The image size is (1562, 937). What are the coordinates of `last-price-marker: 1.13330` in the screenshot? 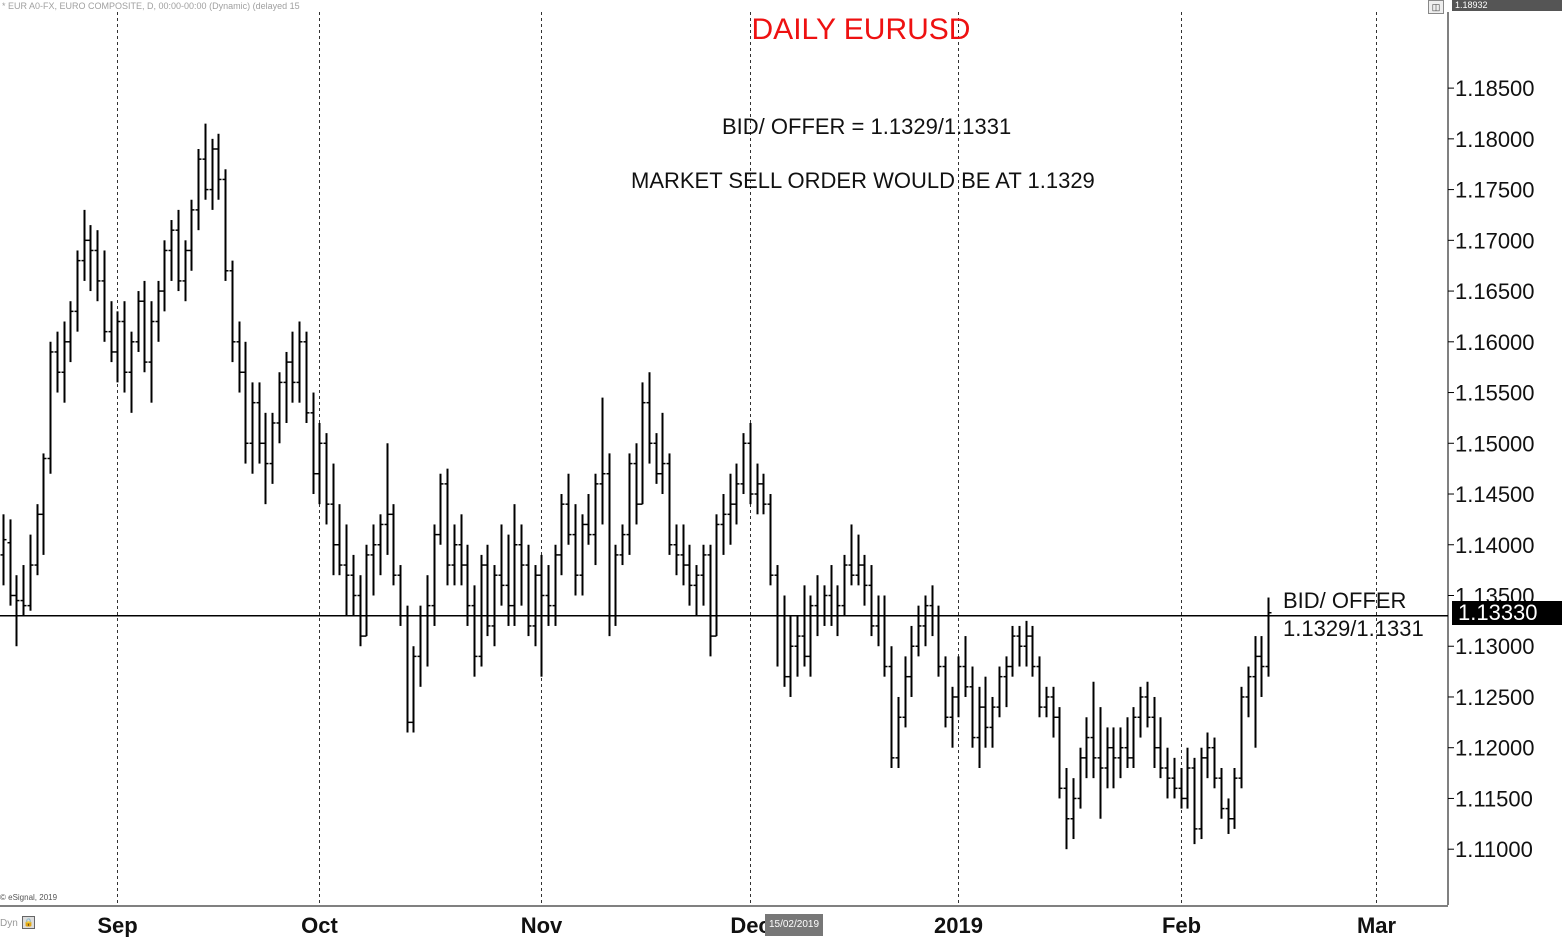 It's located at (1507, 613).